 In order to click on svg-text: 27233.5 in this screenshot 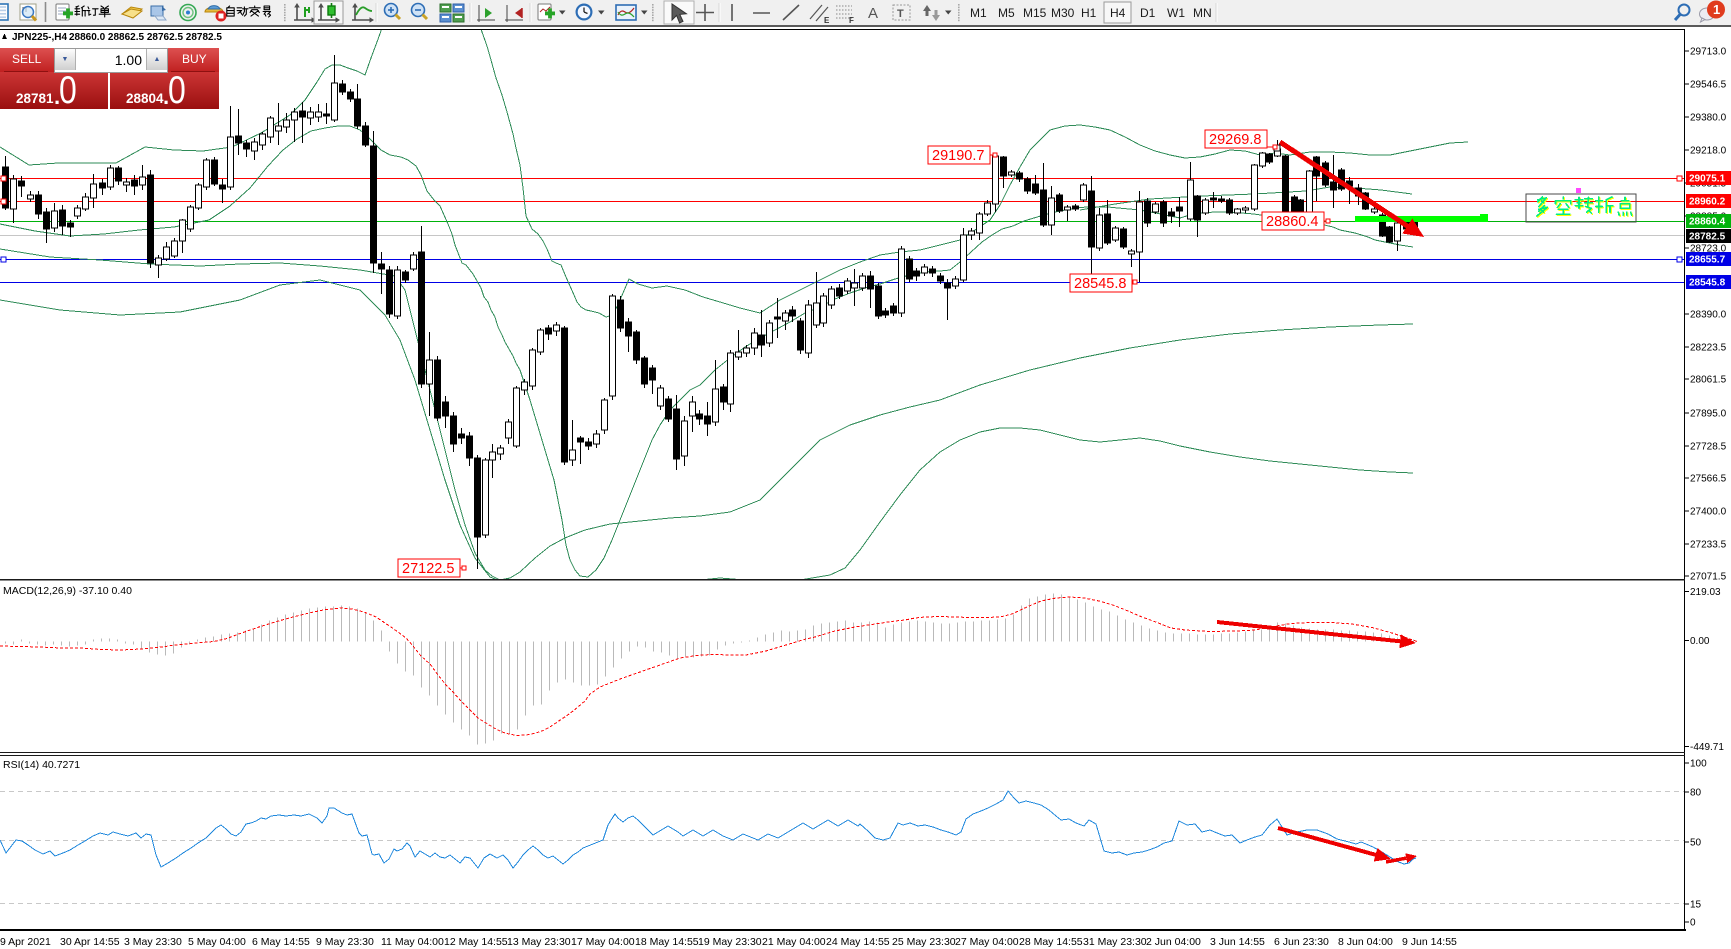, I will do `click(1708, 545)`.